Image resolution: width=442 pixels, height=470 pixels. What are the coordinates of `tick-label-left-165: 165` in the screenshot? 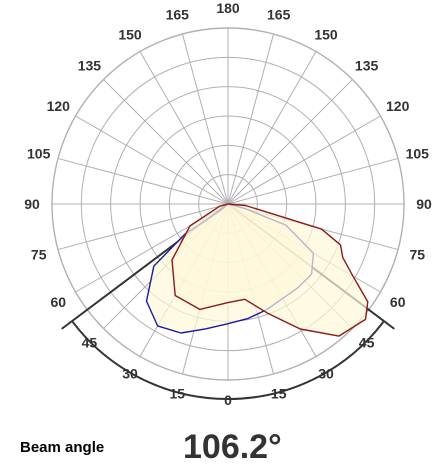 It's located at (178, 15).